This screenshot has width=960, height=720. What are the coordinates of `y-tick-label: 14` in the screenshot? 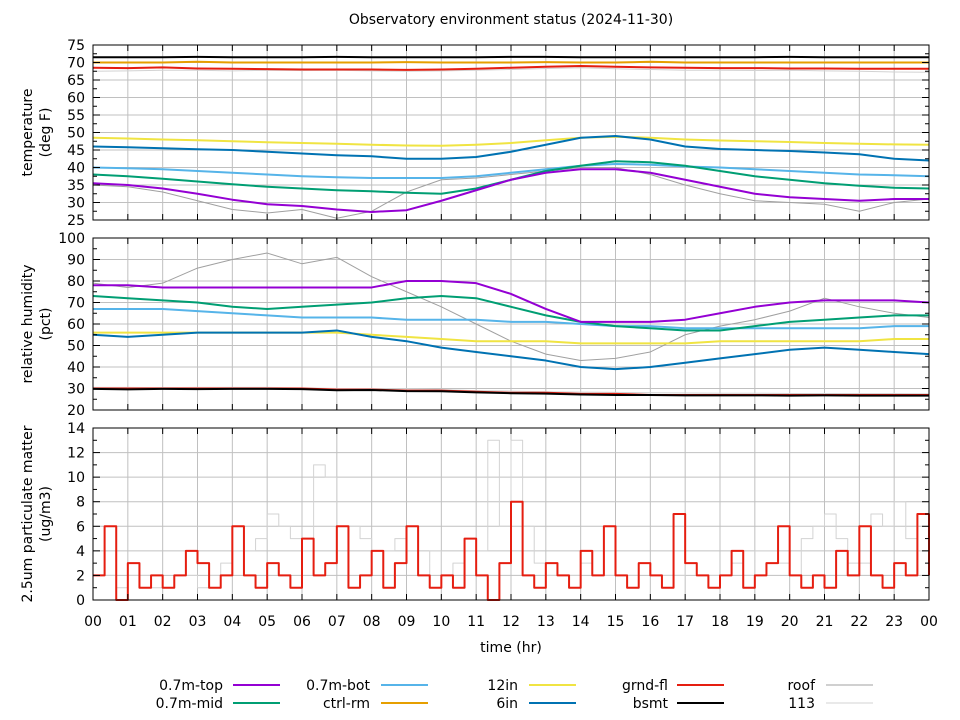 It's located at (76, 429).